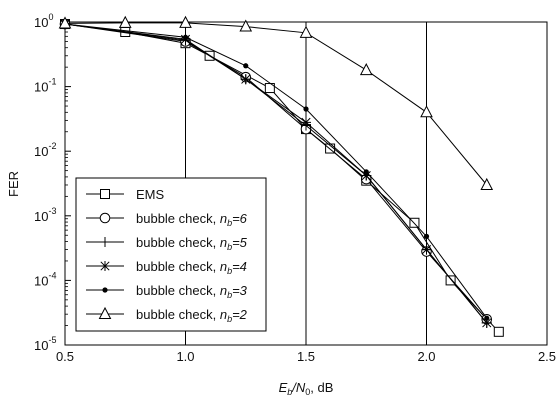 This screenshot has height=406, width=560. I want to click on x-tick-label: 0.5, so click(65, 356).